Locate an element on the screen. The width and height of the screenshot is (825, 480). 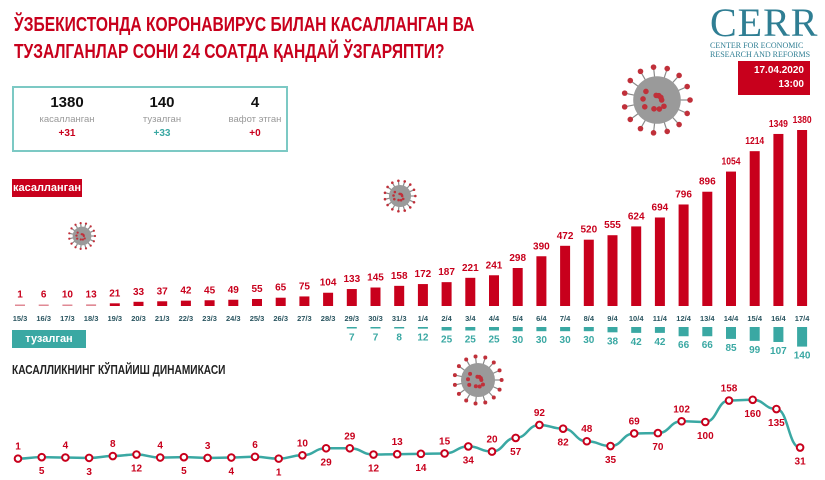
bar-label-recovered: 85 is located at coordinates (731, 348).